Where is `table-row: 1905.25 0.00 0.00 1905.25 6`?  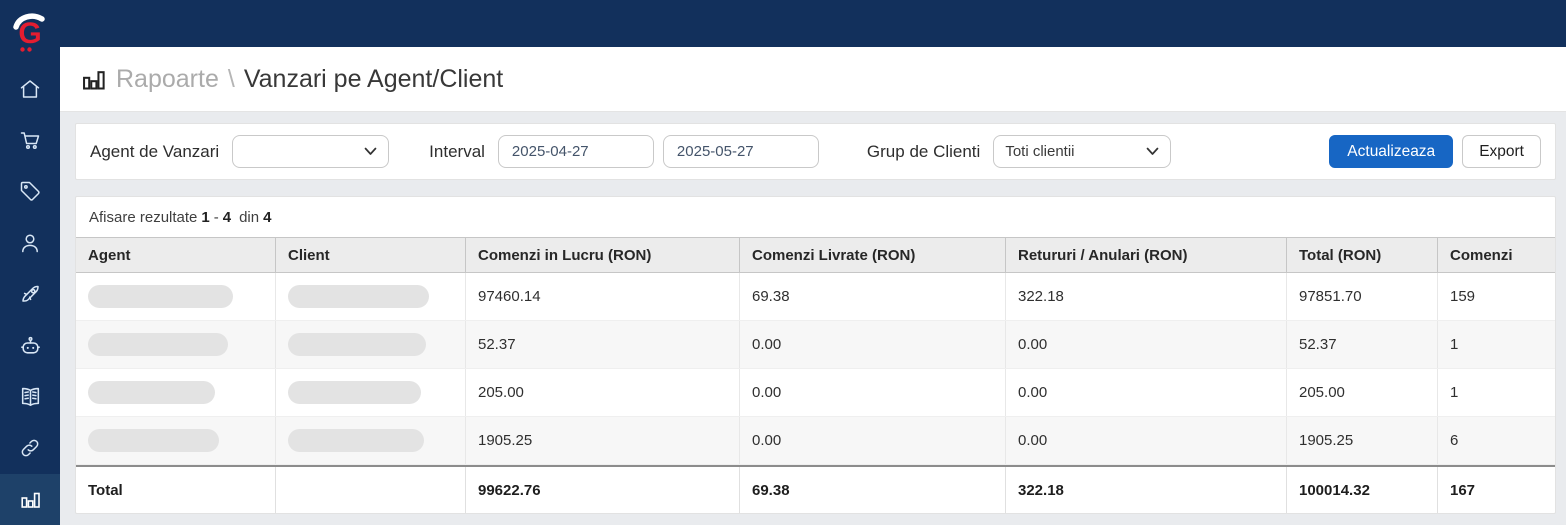 table-row: 1905.25 0.00 0.00 1905.25 6 is located at coordinates (815, 441).